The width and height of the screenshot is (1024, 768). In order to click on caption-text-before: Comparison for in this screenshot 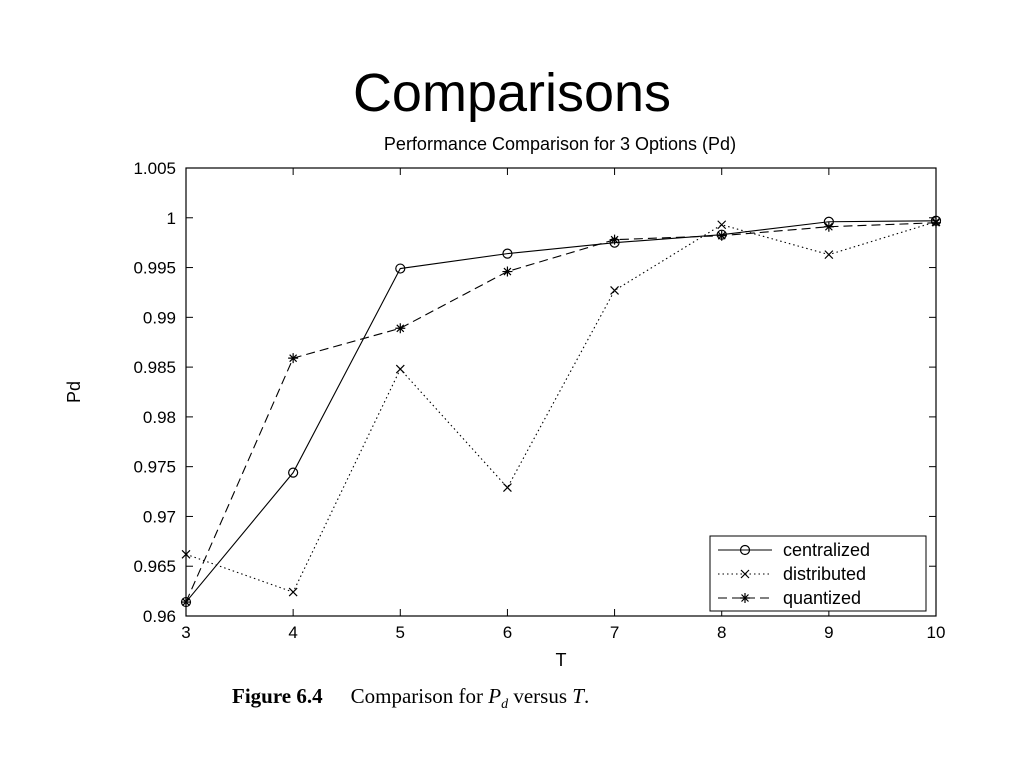, I will do `click(417, 696)`.